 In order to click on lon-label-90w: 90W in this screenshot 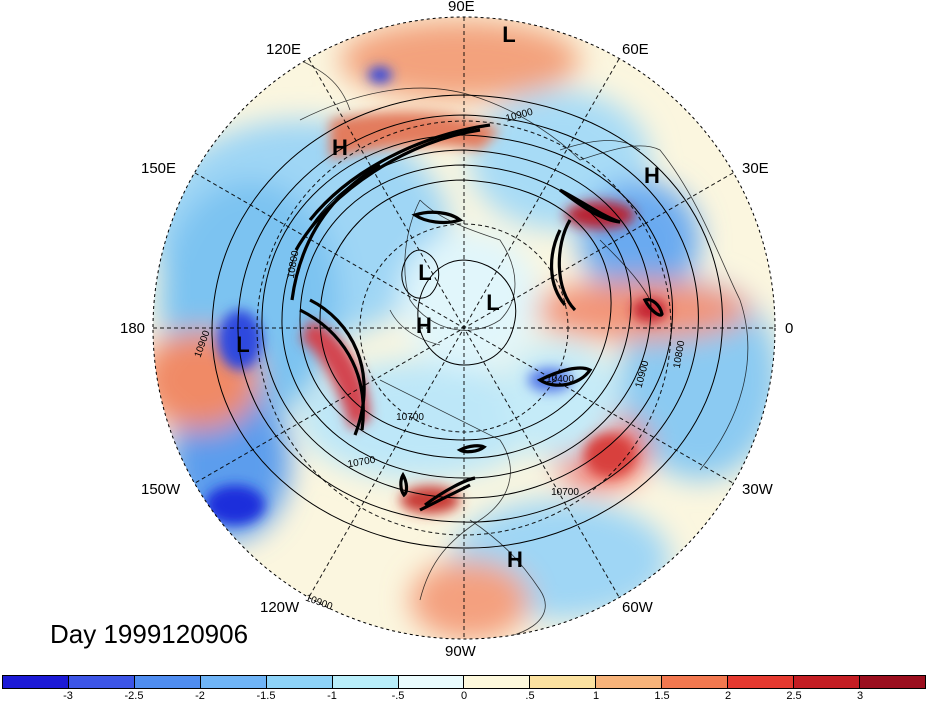, I will do `click(460, 651)`.